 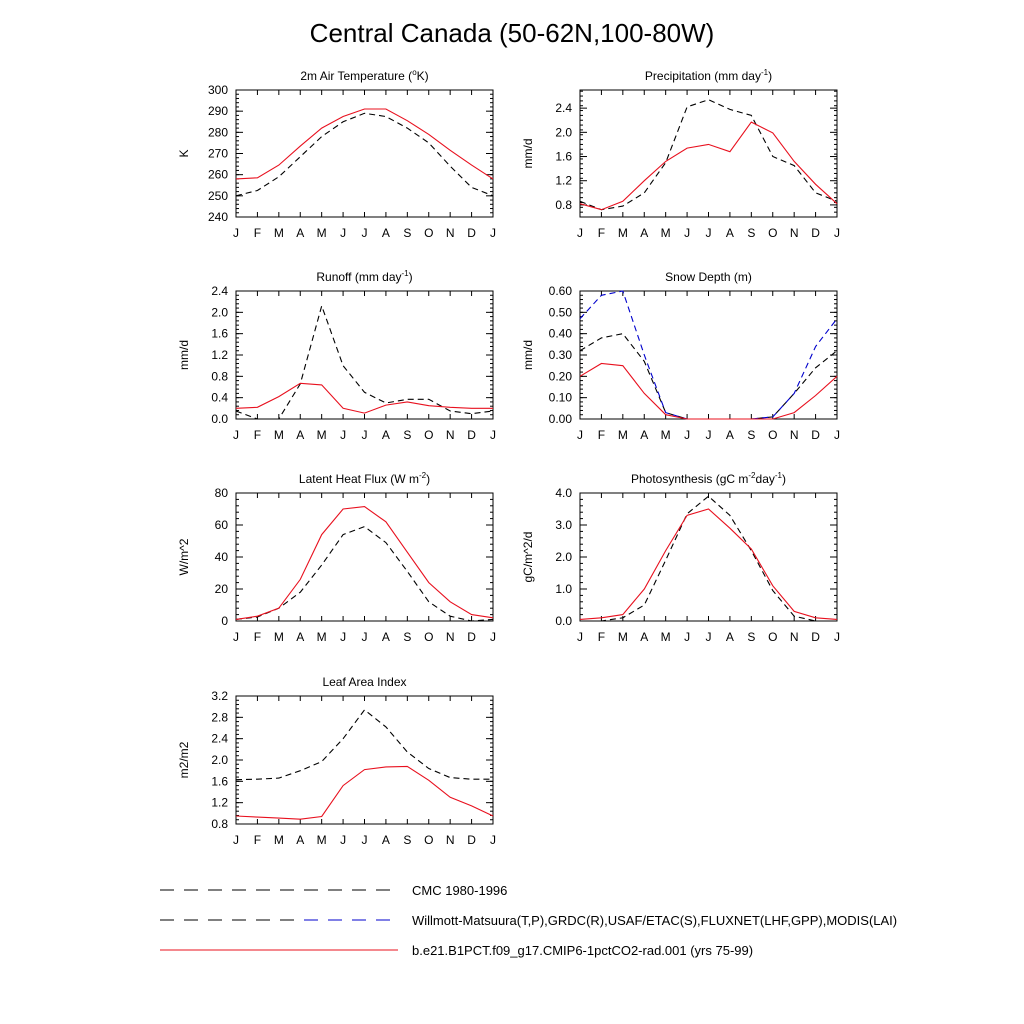 I want to click on y-tick-label: 4.0, so click(x=563, y=493).